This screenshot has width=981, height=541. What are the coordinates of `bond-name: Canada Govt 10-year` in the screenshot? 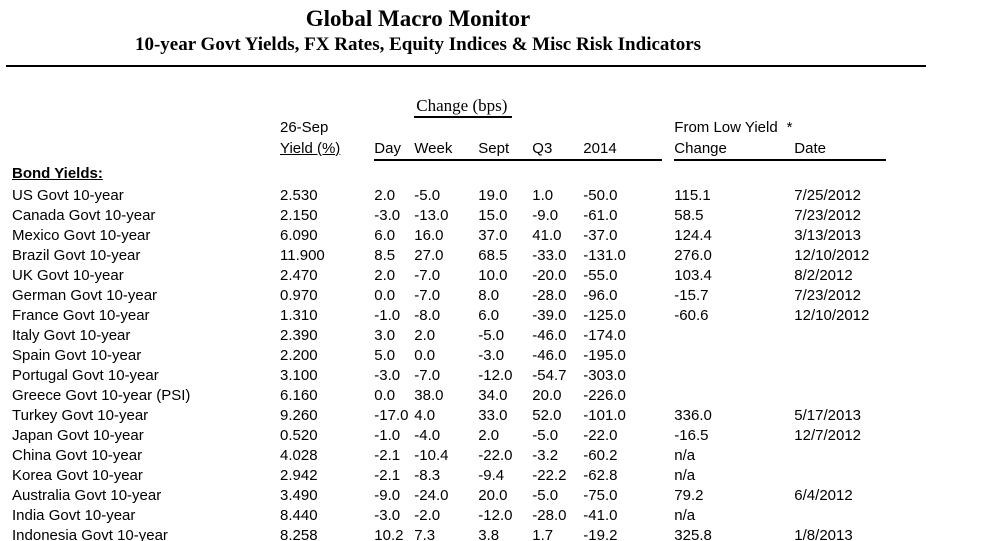 It's located at (84, 215).